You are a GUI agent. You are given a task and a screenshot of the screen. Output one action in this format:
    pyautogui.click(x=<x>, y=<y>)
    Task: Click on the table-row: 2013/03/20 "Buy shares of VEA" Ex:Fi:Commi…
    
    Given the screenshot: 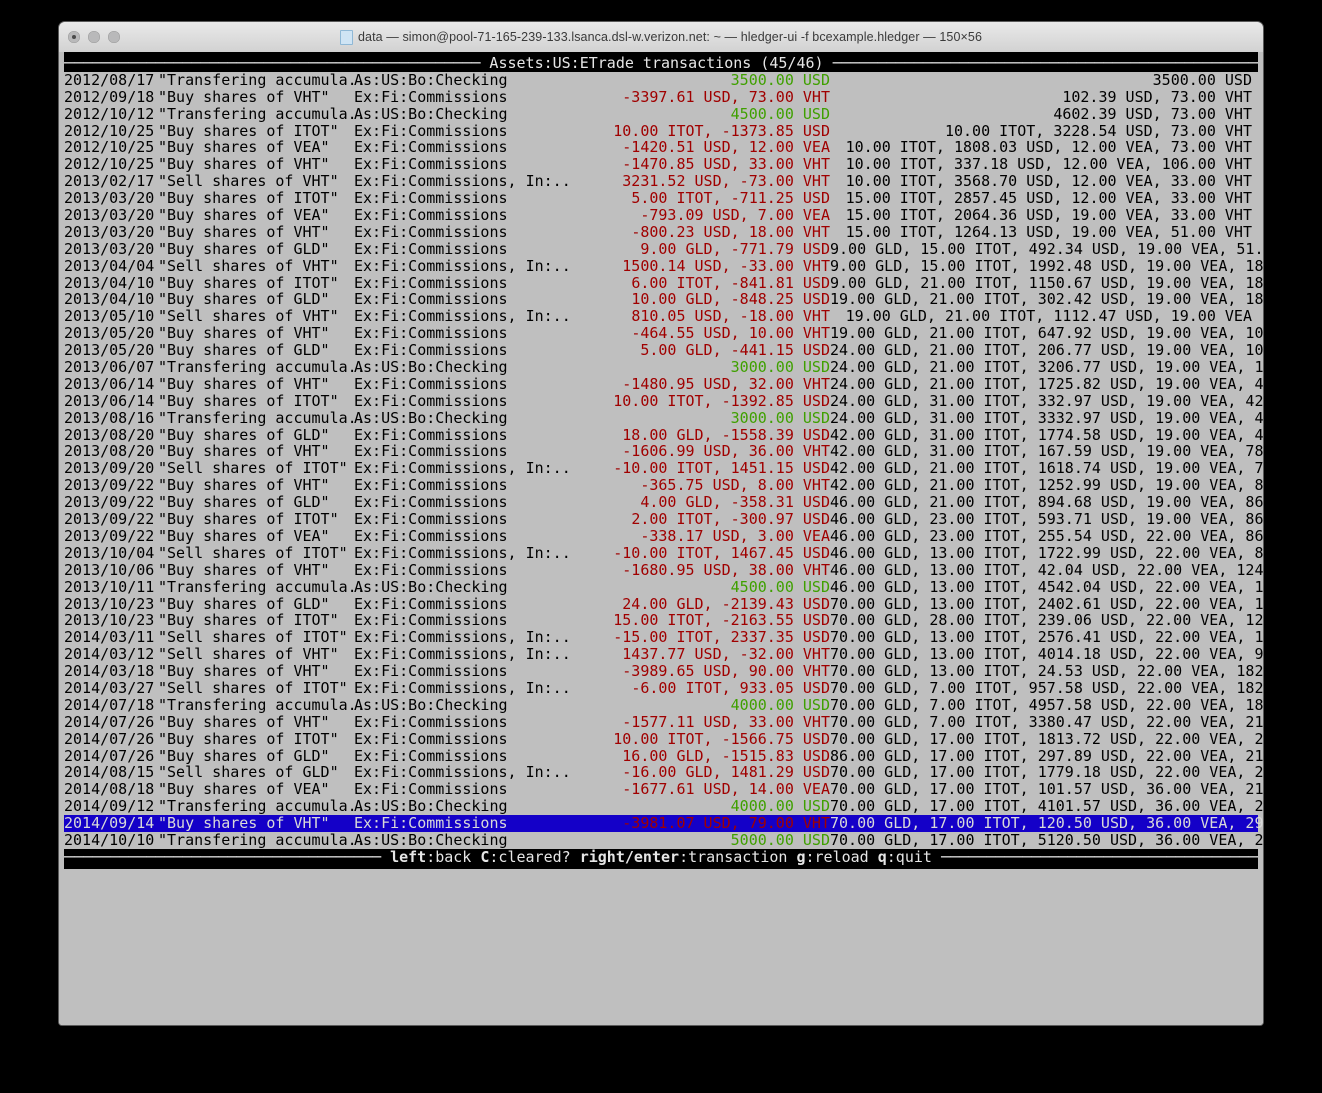 What is the action you would take?
    pyautogui.click(x=661, y=215)
    